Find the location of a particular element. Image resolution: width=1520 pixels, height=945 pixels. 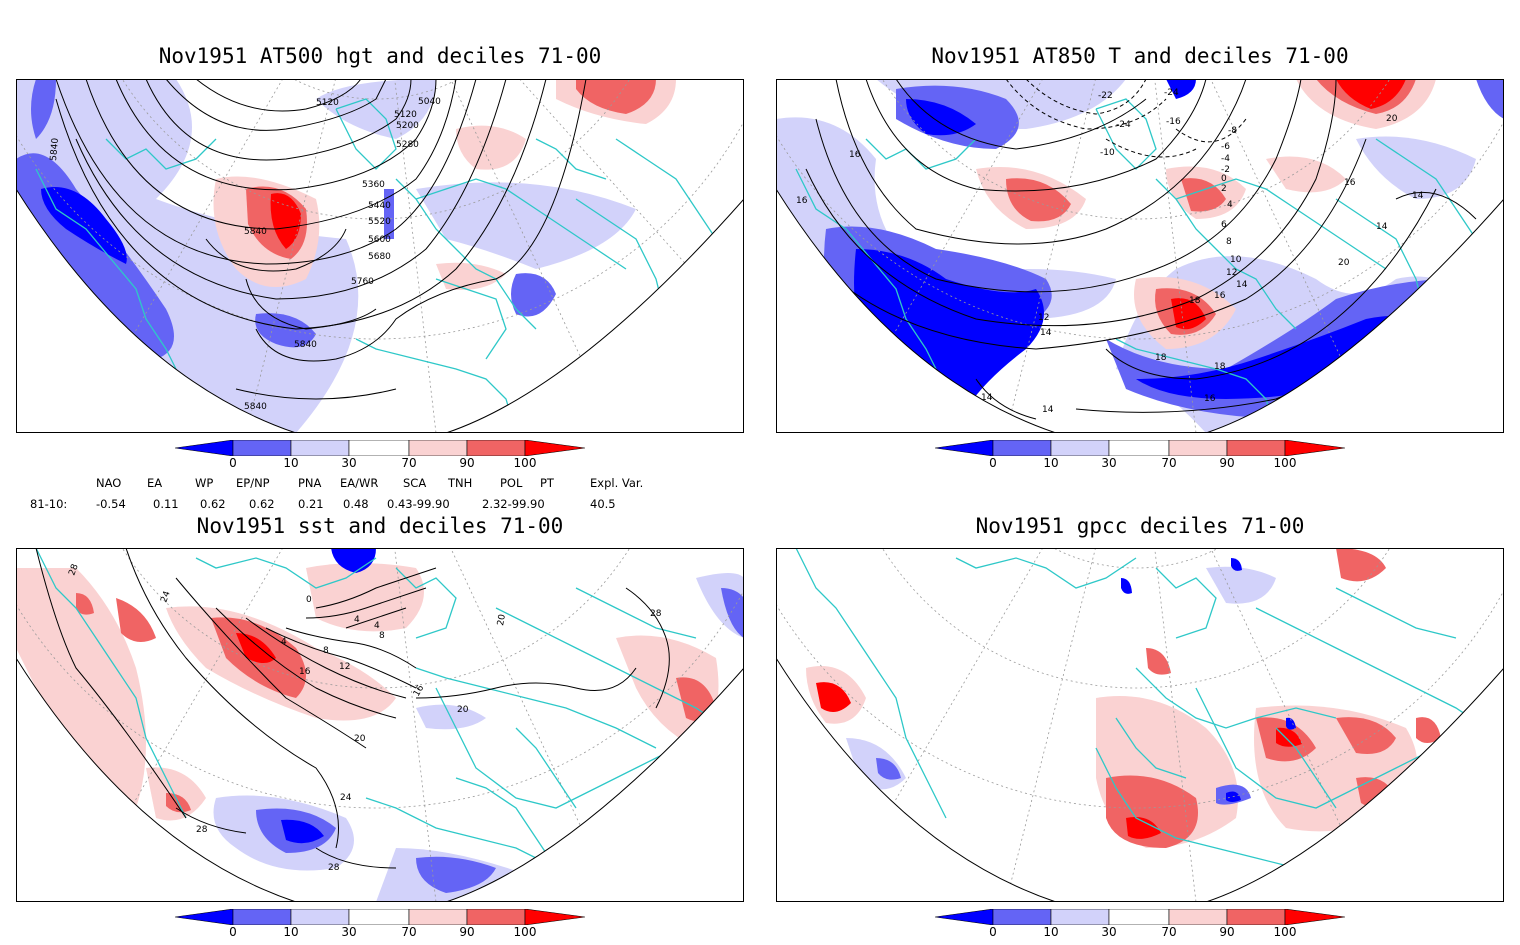

index-row-label: 81-10: is located at coordinates (49, 504).